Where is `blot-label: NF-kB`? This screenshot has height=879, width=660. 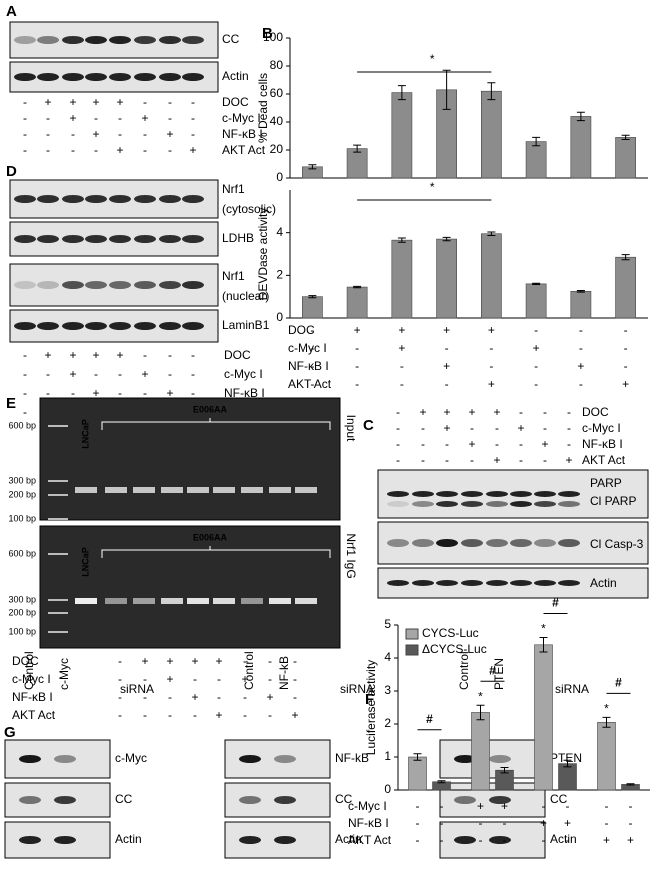 blot-label: NF-kB is located at coordinates (352, 758).